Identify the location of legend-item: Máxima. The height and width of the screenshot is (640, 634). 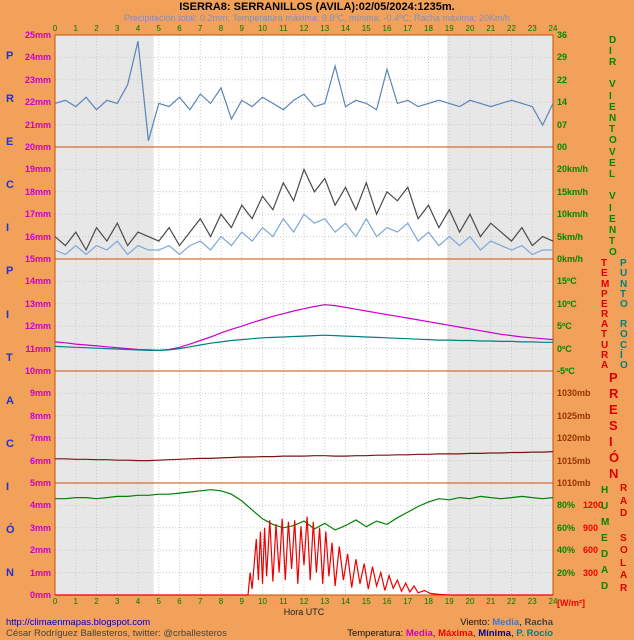
(455, 633).